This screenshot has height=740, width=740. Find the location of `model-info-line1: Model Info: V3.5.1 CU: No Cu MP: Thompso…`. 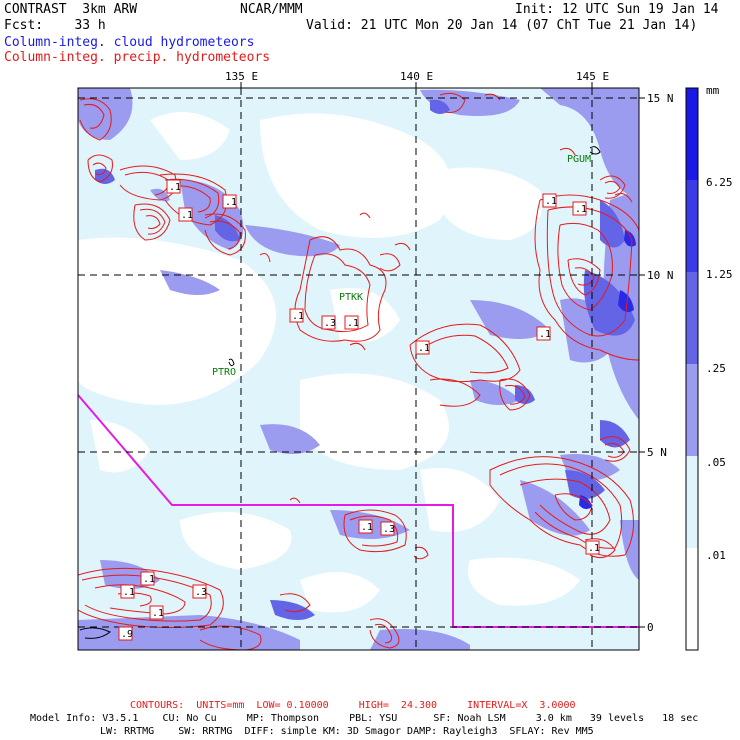

model-info-line1: Model Info: V3.5.1 CU: No Cu MP: Thompso… is located at coordinates (364, 718).